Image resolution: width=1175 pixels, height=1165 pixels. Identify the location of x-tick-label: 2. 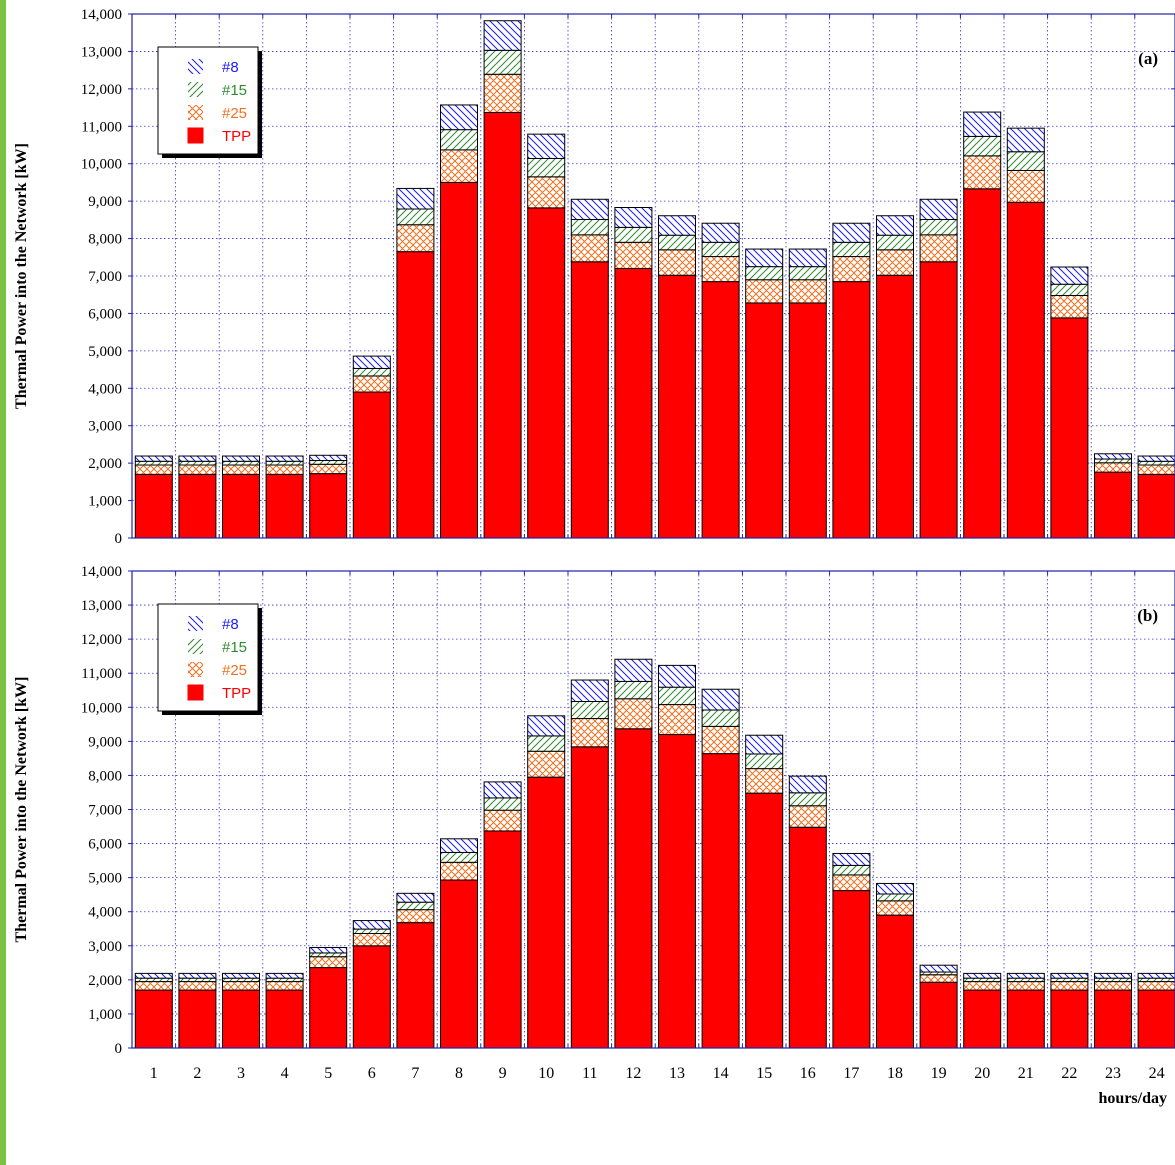
(197, 1073).